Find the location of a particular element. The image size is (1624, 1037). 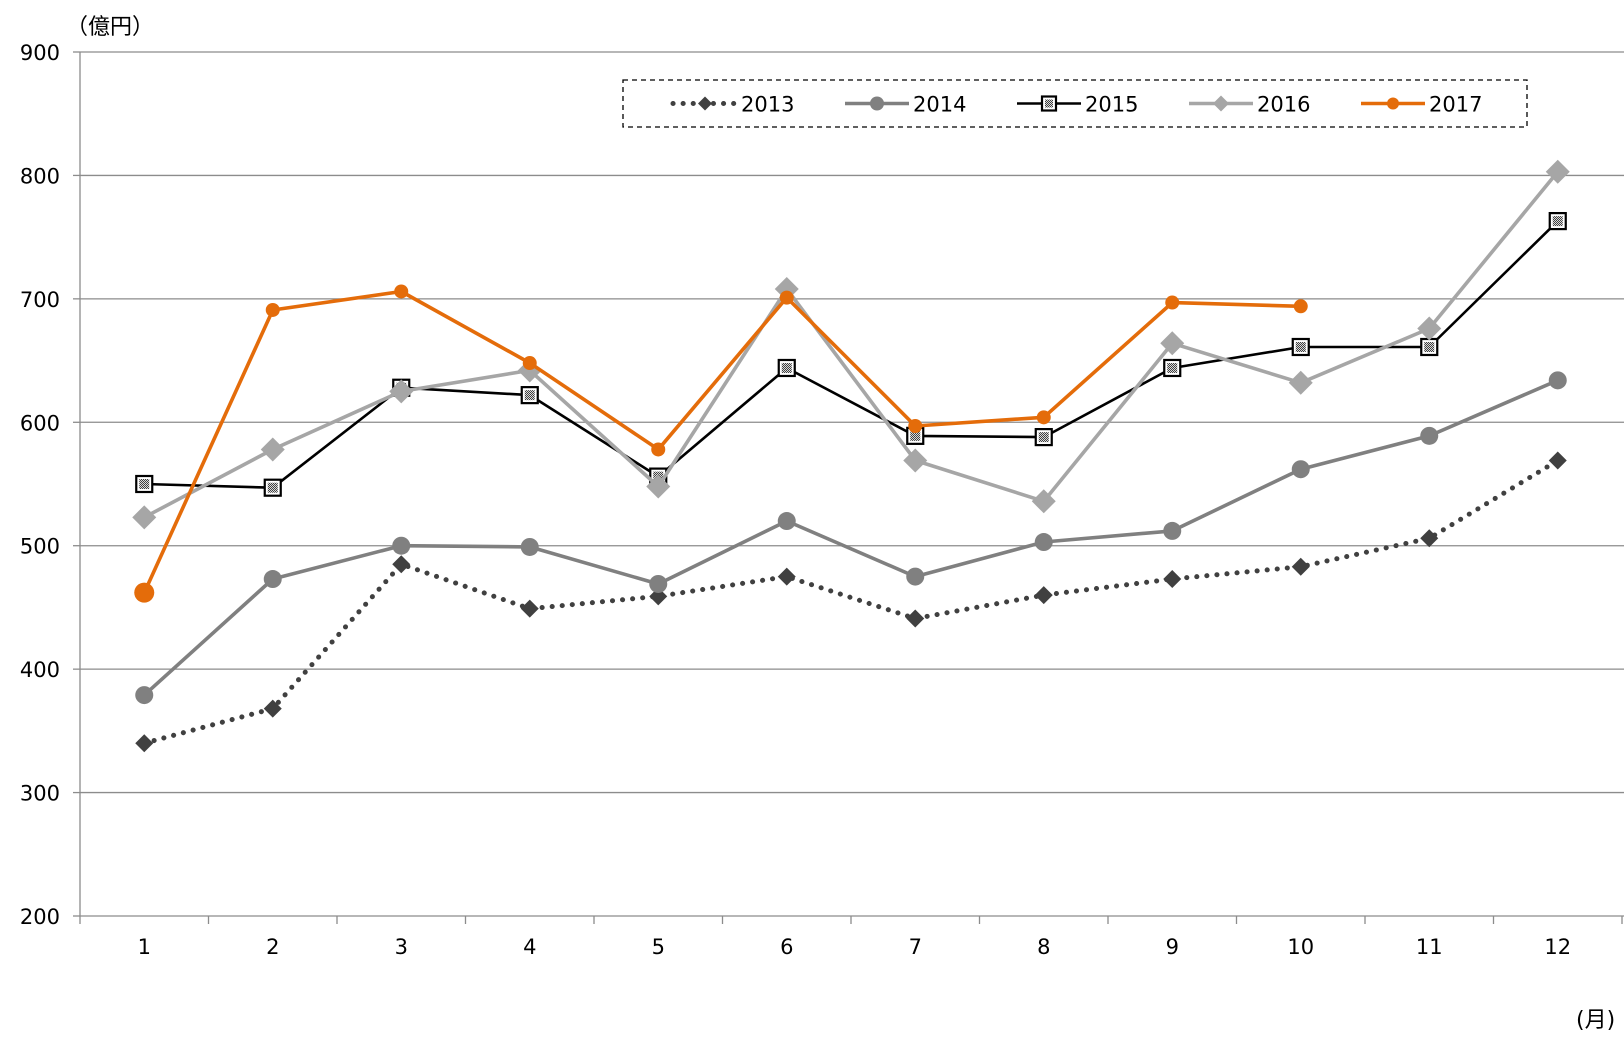

x-tick-label: 6 is located at coordinates (786, 947).